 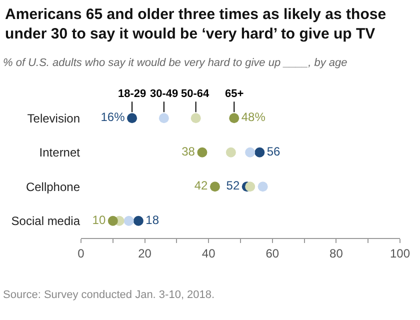 What do you see at coordinates (164, 94) in the screenshot?
I see `series-label: 30-49` at bounding box center [164, 94].